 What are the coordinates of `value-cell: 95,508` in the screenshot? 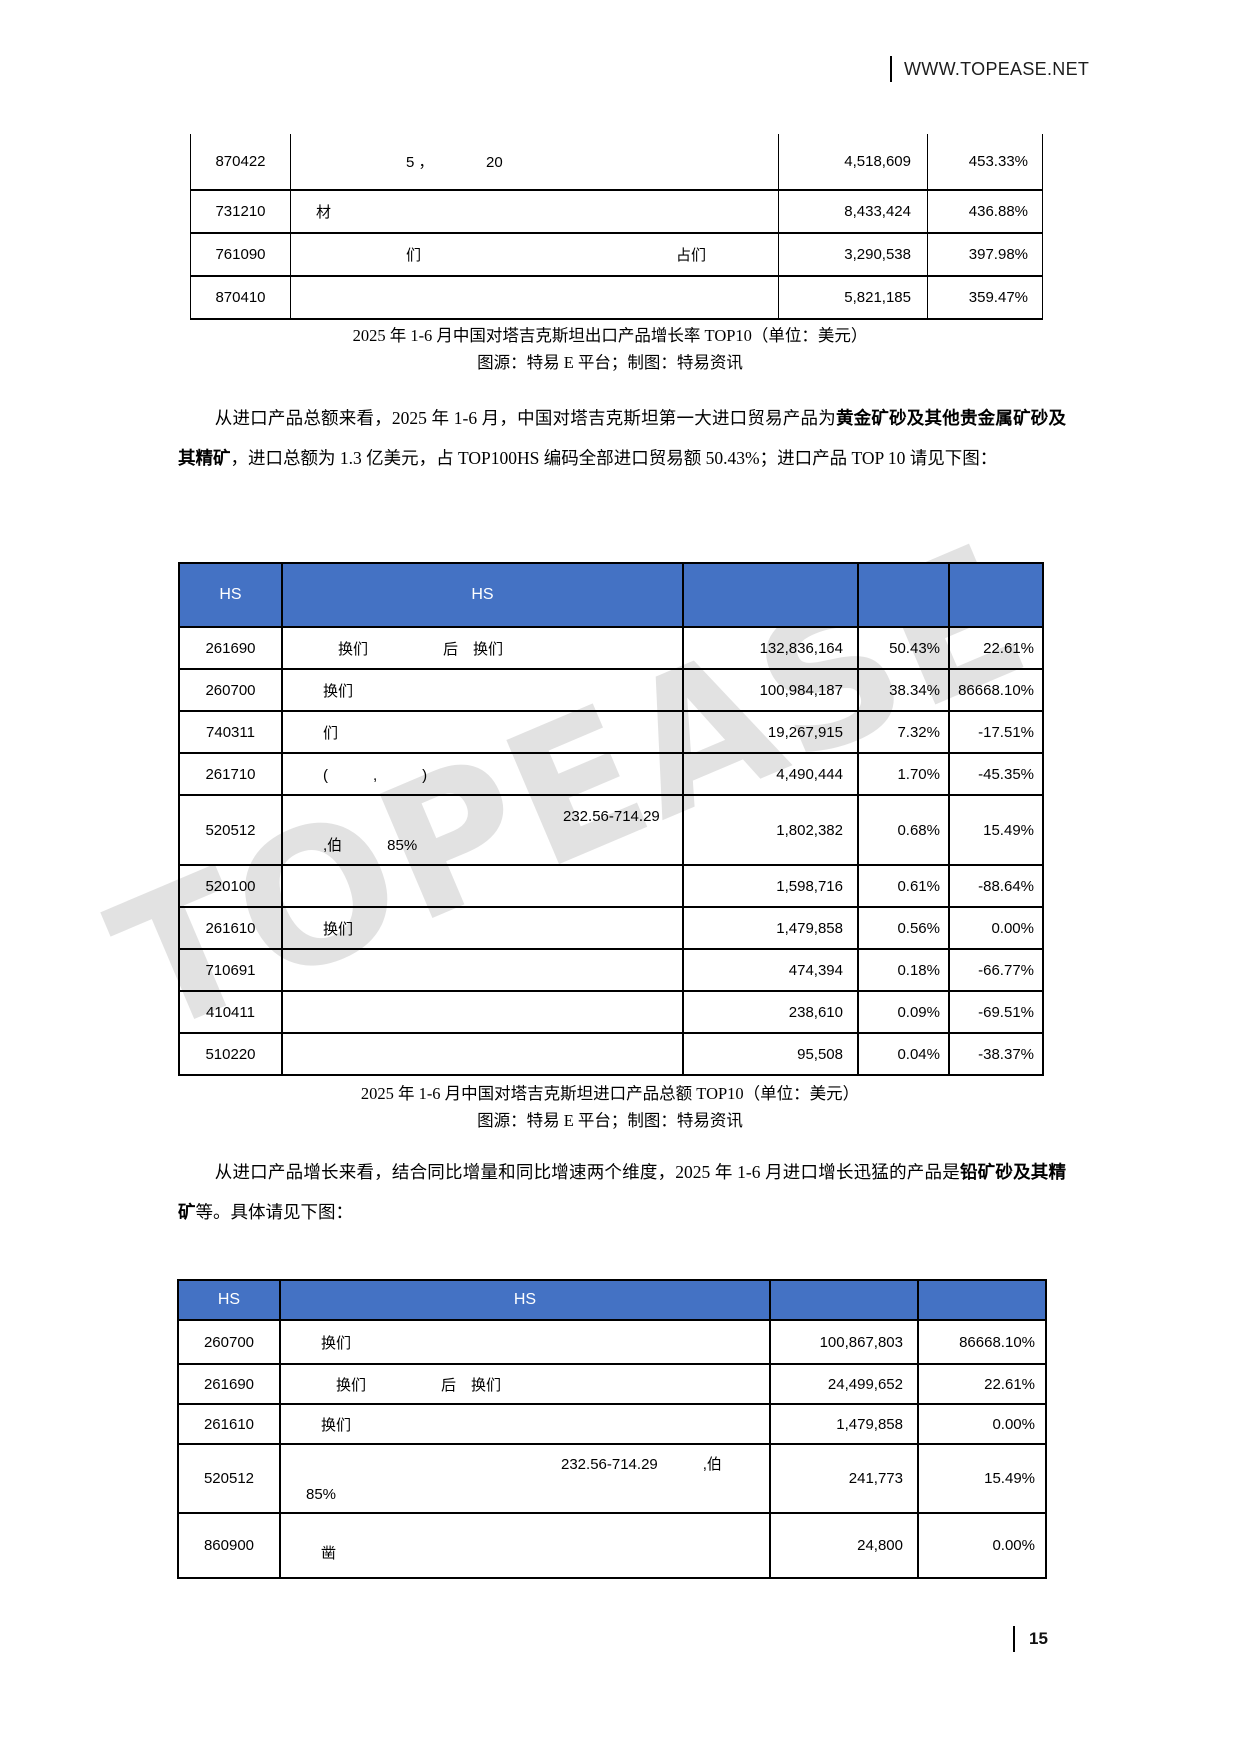 It's located at (771, 1055).